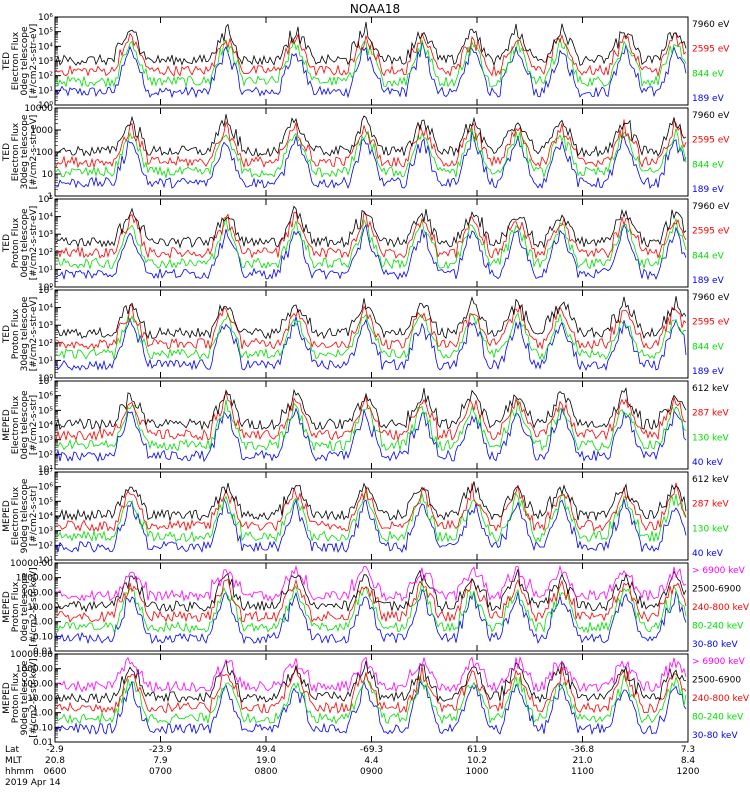 Image resolution: width=750 pixels, height=800 pixels. Describe the element at coordinates (718, 718) in the screenshot. I see `legend-entry: 80-240 keV` at that location.